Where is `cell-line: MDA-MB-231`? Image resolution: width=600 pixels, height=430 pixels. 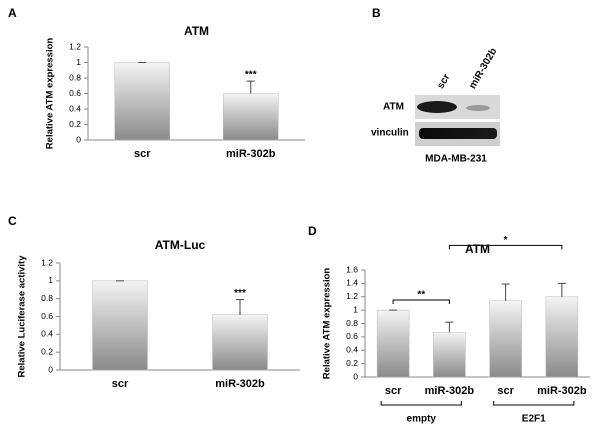 cell-line: MDA-MB-231 is located at coordinates (456, 159).